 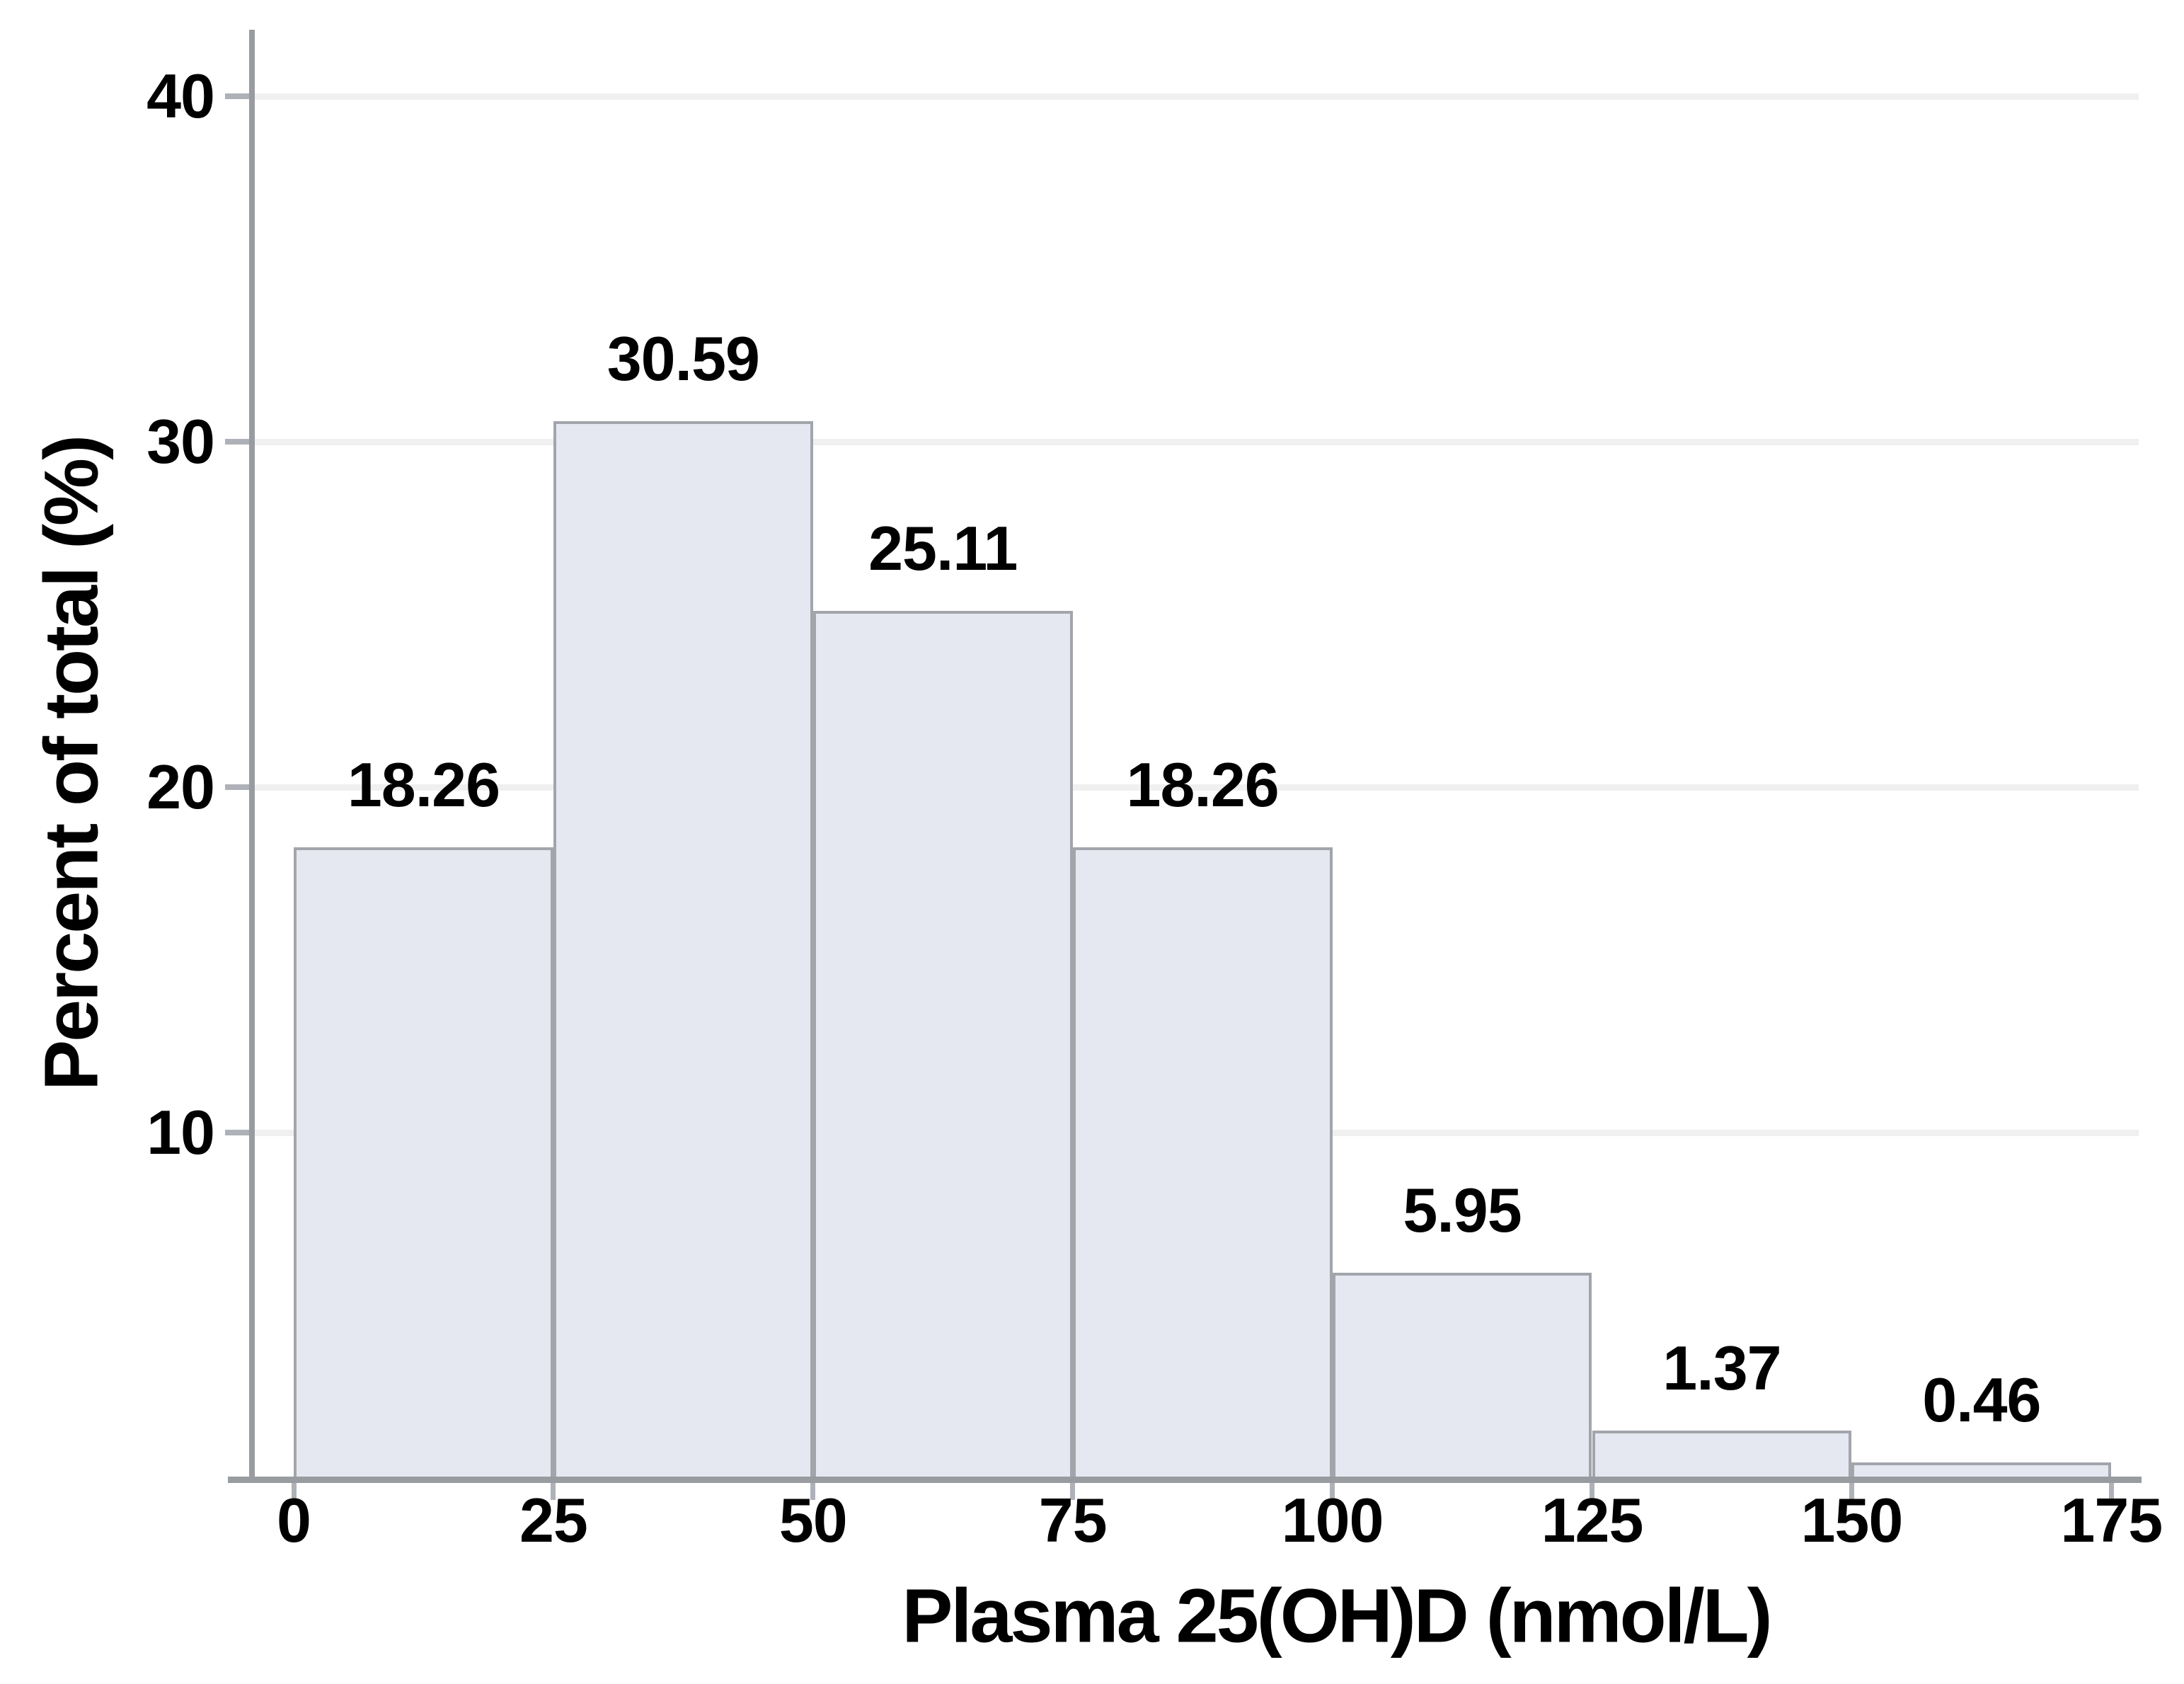 I want to click on bar-value-label-50-75: 25.11, so click(x=943, y=547).